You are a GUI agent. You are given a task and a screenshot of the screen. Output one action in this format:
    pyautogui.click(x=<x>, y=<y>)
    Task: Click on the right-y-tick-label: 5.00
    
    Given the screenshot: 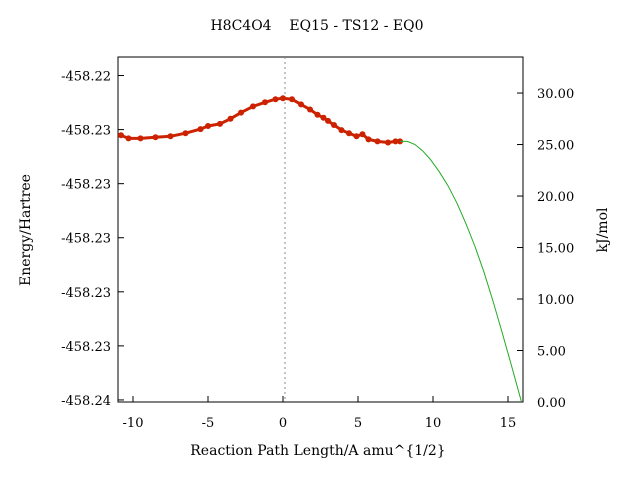 What is the action you would take?
    pyautogui.click(x=551, y=352)
    